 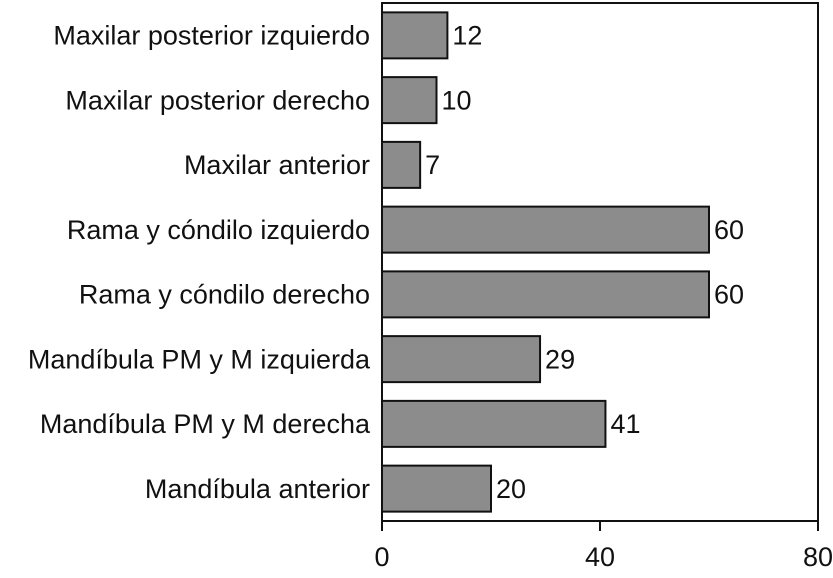 I want to click on value-label: 20, so click(x=511, y=489).